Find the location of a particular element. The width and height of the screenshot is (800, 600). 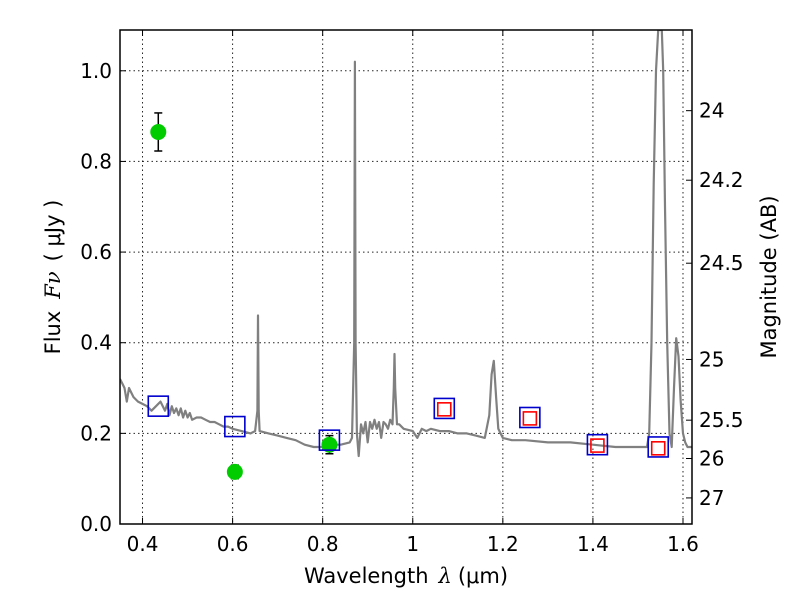

y-axis-label-prefix: Flux is located at coordinates (53, 333).